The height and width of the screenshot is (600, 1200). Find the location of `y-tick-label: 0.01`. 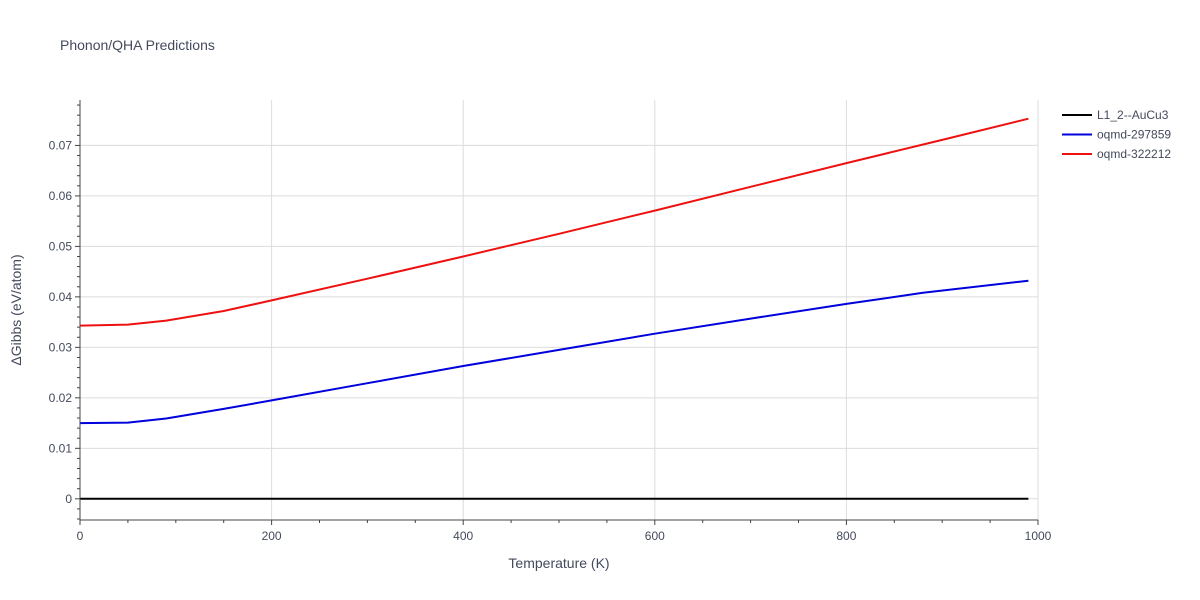

y-tick-label: 0.01 is located at coordinates (61, 448).